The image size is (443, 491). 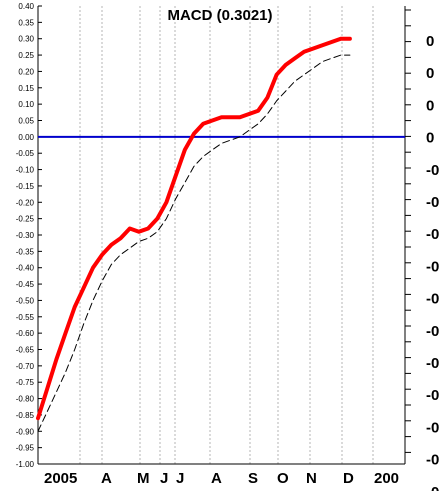 What do you see at coordinates (25, 170) in the screenshot?
I see `y-tick-label: -0.10` at bounding box center [25, 170].